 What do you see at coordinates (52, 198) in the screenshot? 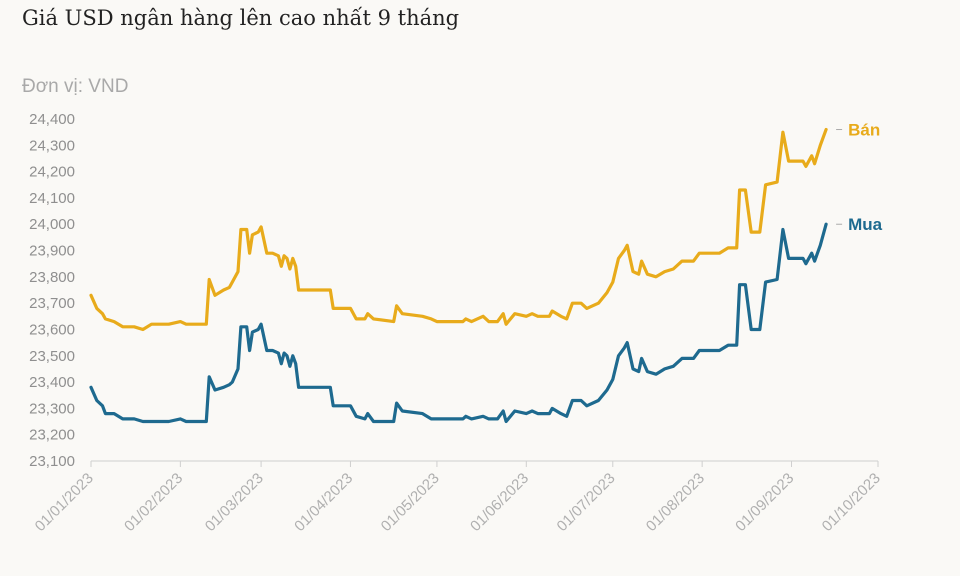
I see `y-tick-label: 24,100` at bounding box center [52, 198].